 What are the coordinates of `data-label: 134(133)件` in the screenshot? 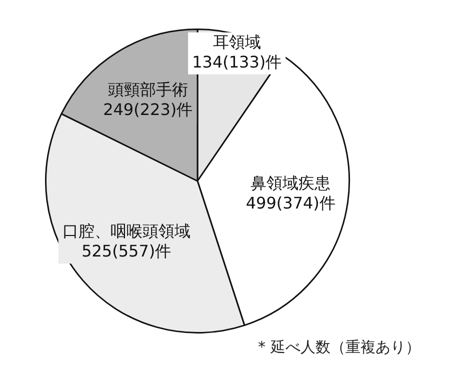 It's located at (237, 62).